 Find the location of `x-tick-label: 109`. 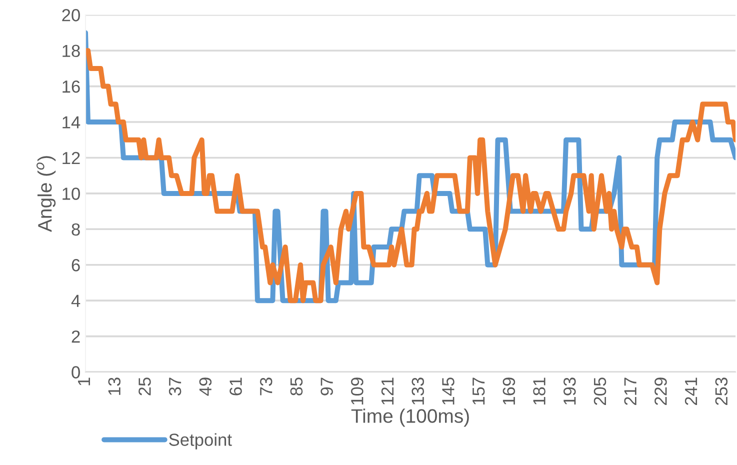

x-tick-label: 109 is located at coordinates (357, 391).